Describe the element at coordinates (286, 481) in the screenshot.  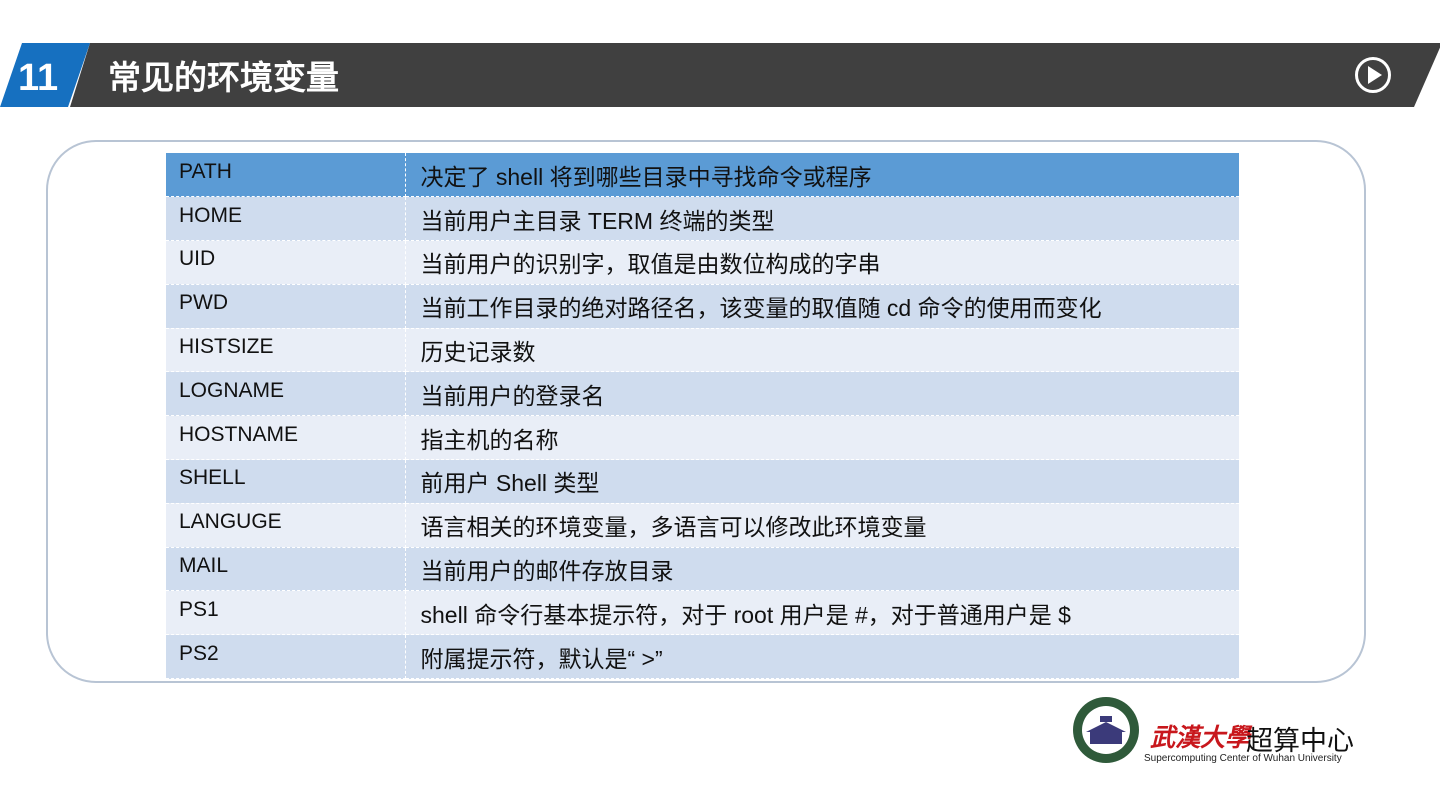
I see `variable-name: SHELL` at that location.